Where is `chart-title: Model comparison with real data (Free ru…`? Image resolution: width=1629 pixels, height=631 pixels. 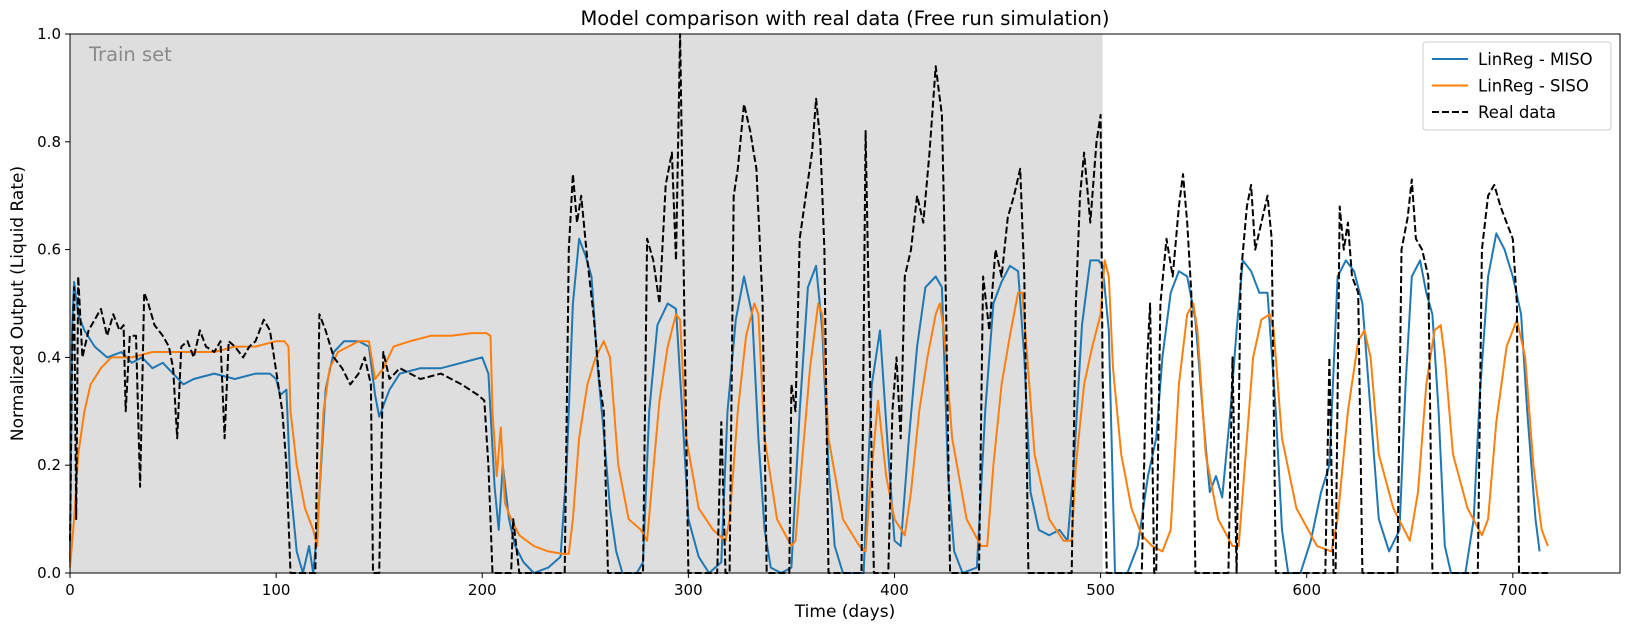 chart-title: Model comparison with real data (Free ru… is located at coordinates (844, 18).